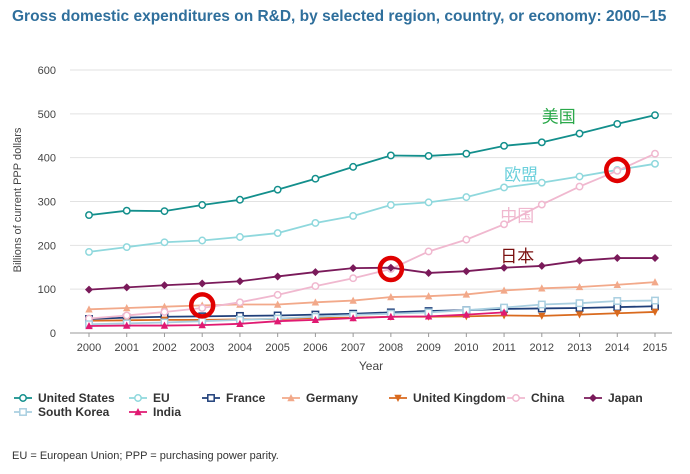 The height and width of the screenshot is (474, 690). What do you see at coordinates (655, 348) in the screenshot?
I see `x-tick-label: 2015` at bounding box center [655, 348].